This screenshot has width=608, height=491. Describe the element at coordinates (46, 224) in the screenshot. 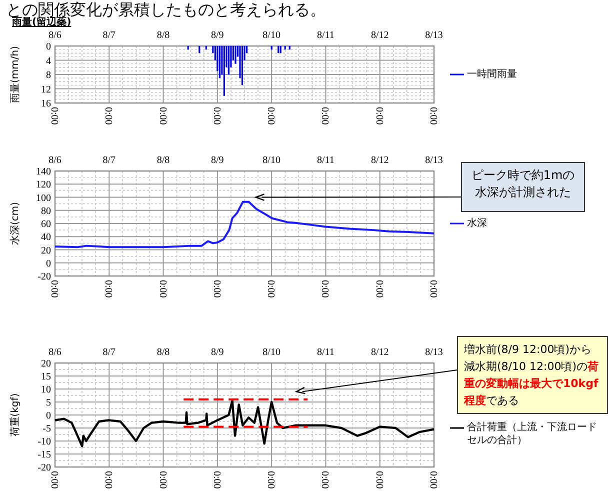

I see `y-tick-label: 60` at that location.